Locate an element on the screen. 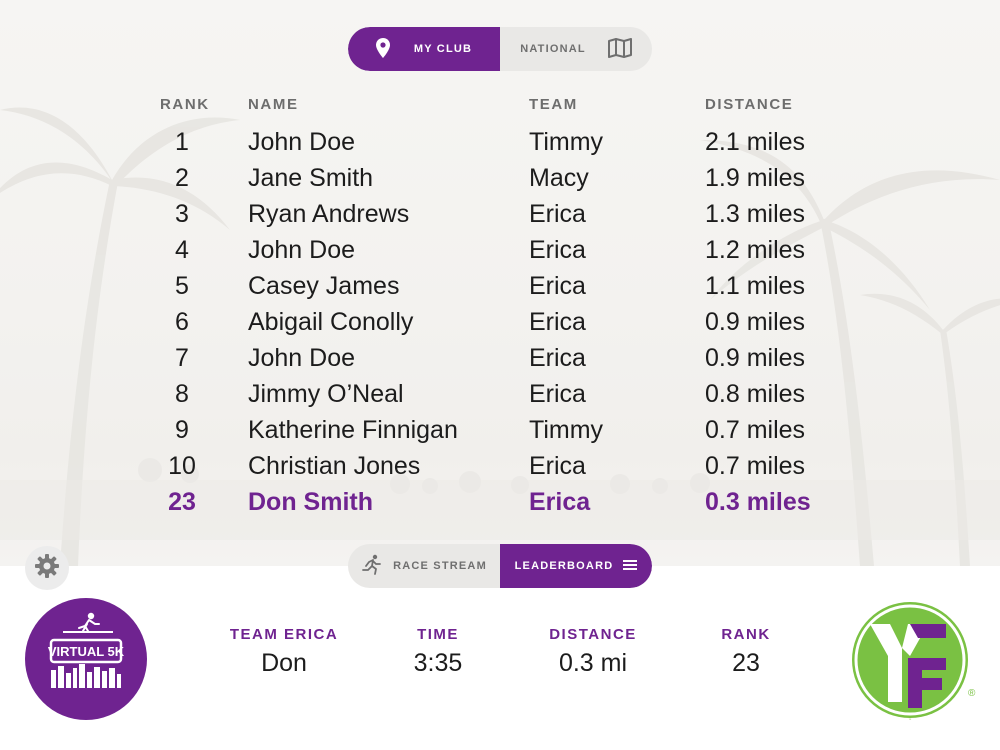 This screenshot has width=1000, height=750. table-row: 10 Christian Jones Erica 0.7 miles is located at coordinates (500, 462).